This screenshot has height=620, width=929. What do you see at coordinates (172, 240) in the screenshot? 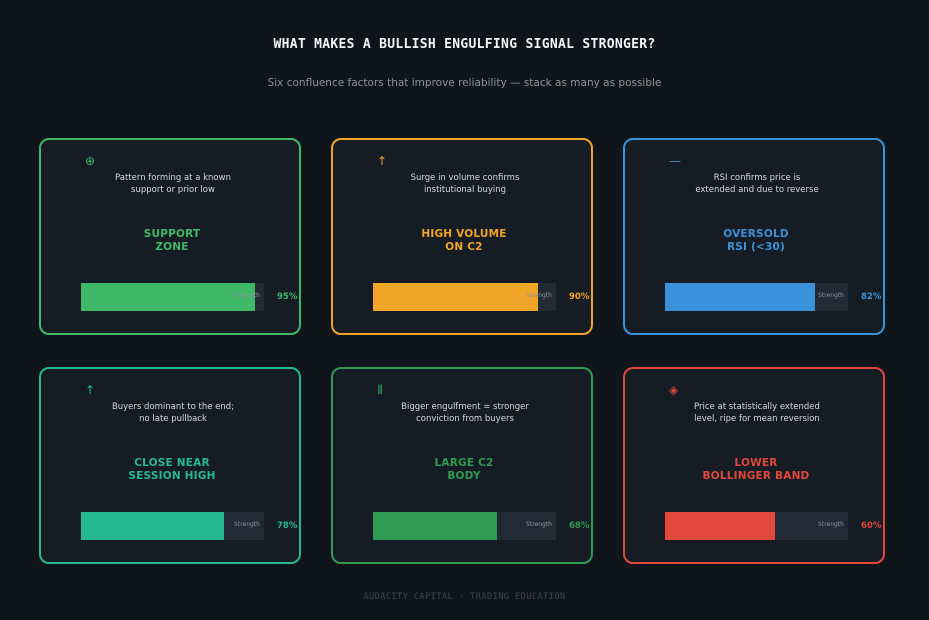
I see `factor-name: SUPPORT ZONE` at bounding box center [172, 240].